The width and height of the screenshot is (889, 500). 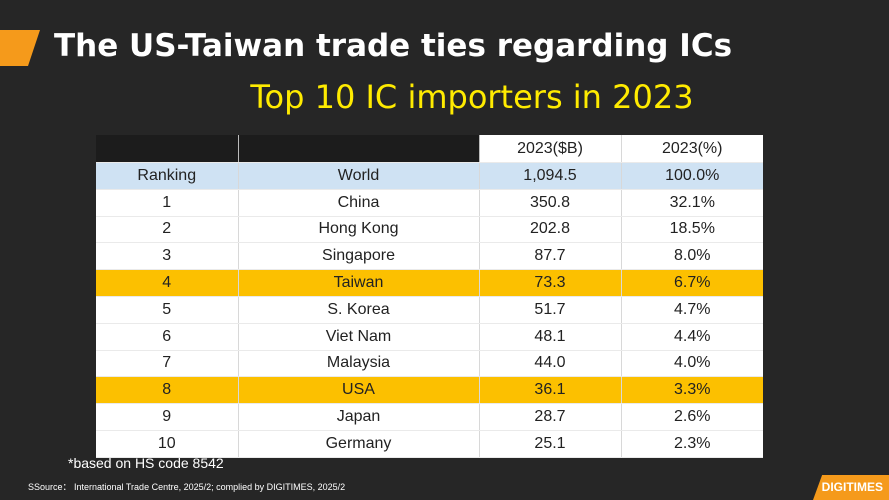 I want to click on title-accent-bar, so click(x=20, y=48).